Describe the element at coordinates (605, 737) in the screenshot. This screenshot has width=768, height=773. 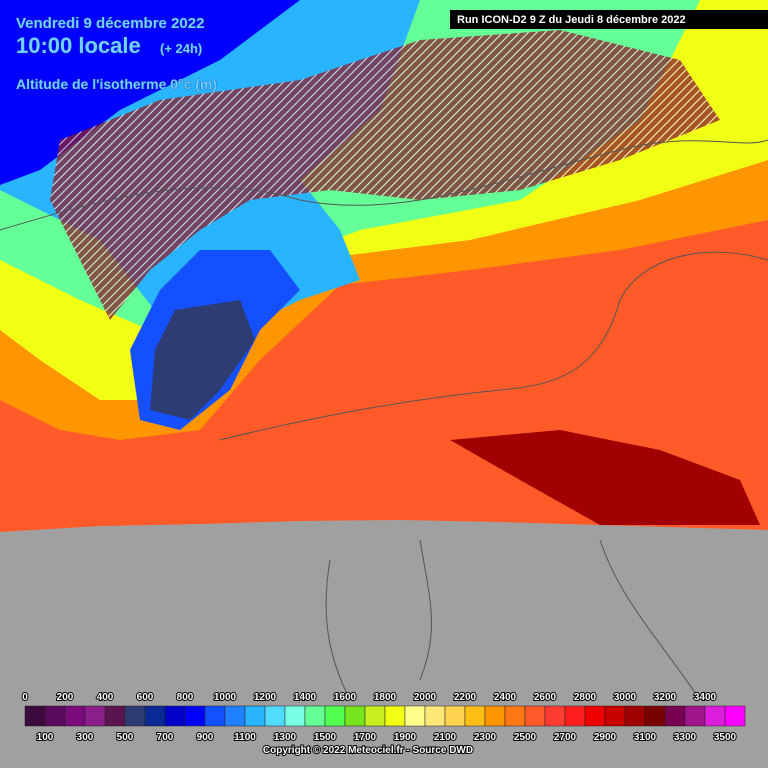
I see `legend-label: 2900` at that location.